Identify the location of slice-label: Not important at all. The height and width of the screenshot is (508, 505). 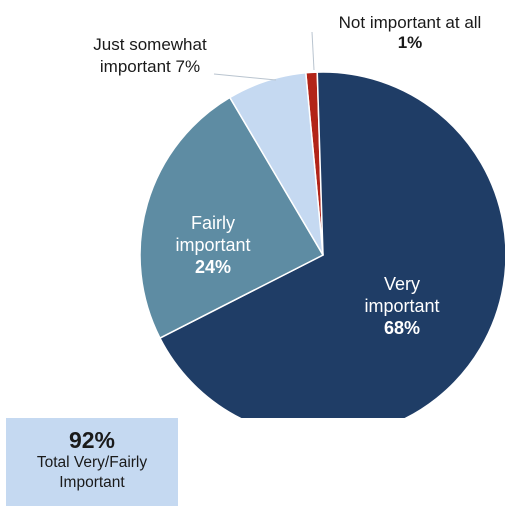
(410, 22).